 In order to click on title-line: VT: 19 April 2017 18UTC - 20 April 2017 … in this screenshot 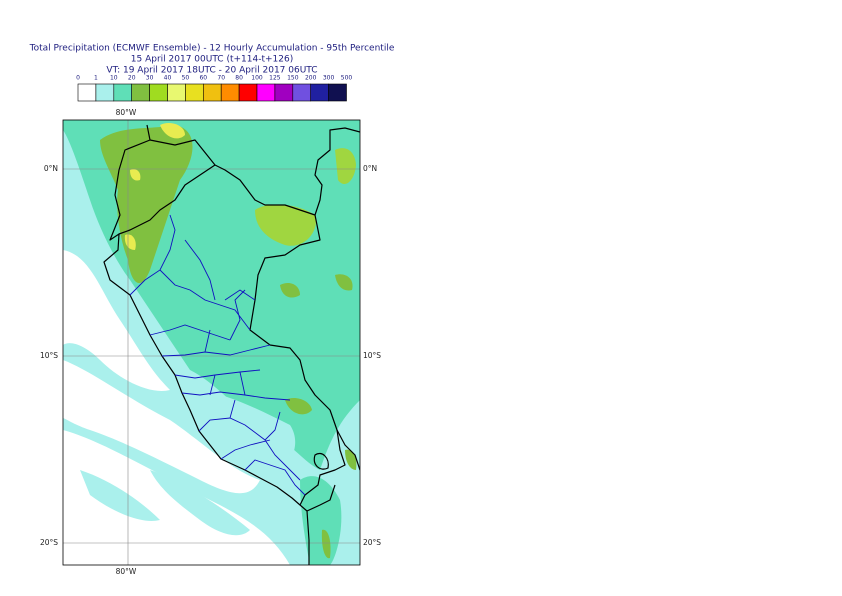, I will do `click(211, 71)`.